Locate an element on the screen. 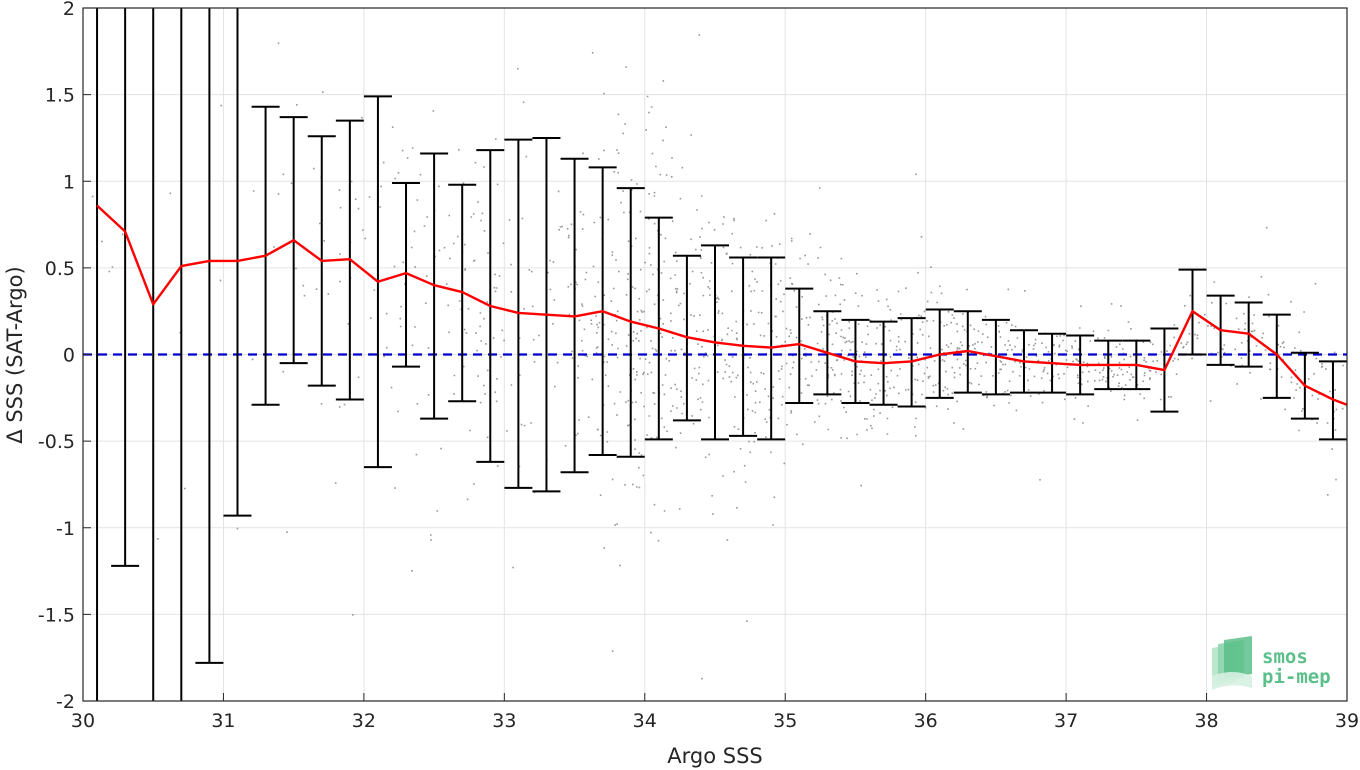  y-tick-label: 1 is located at coordinates (69, 182).